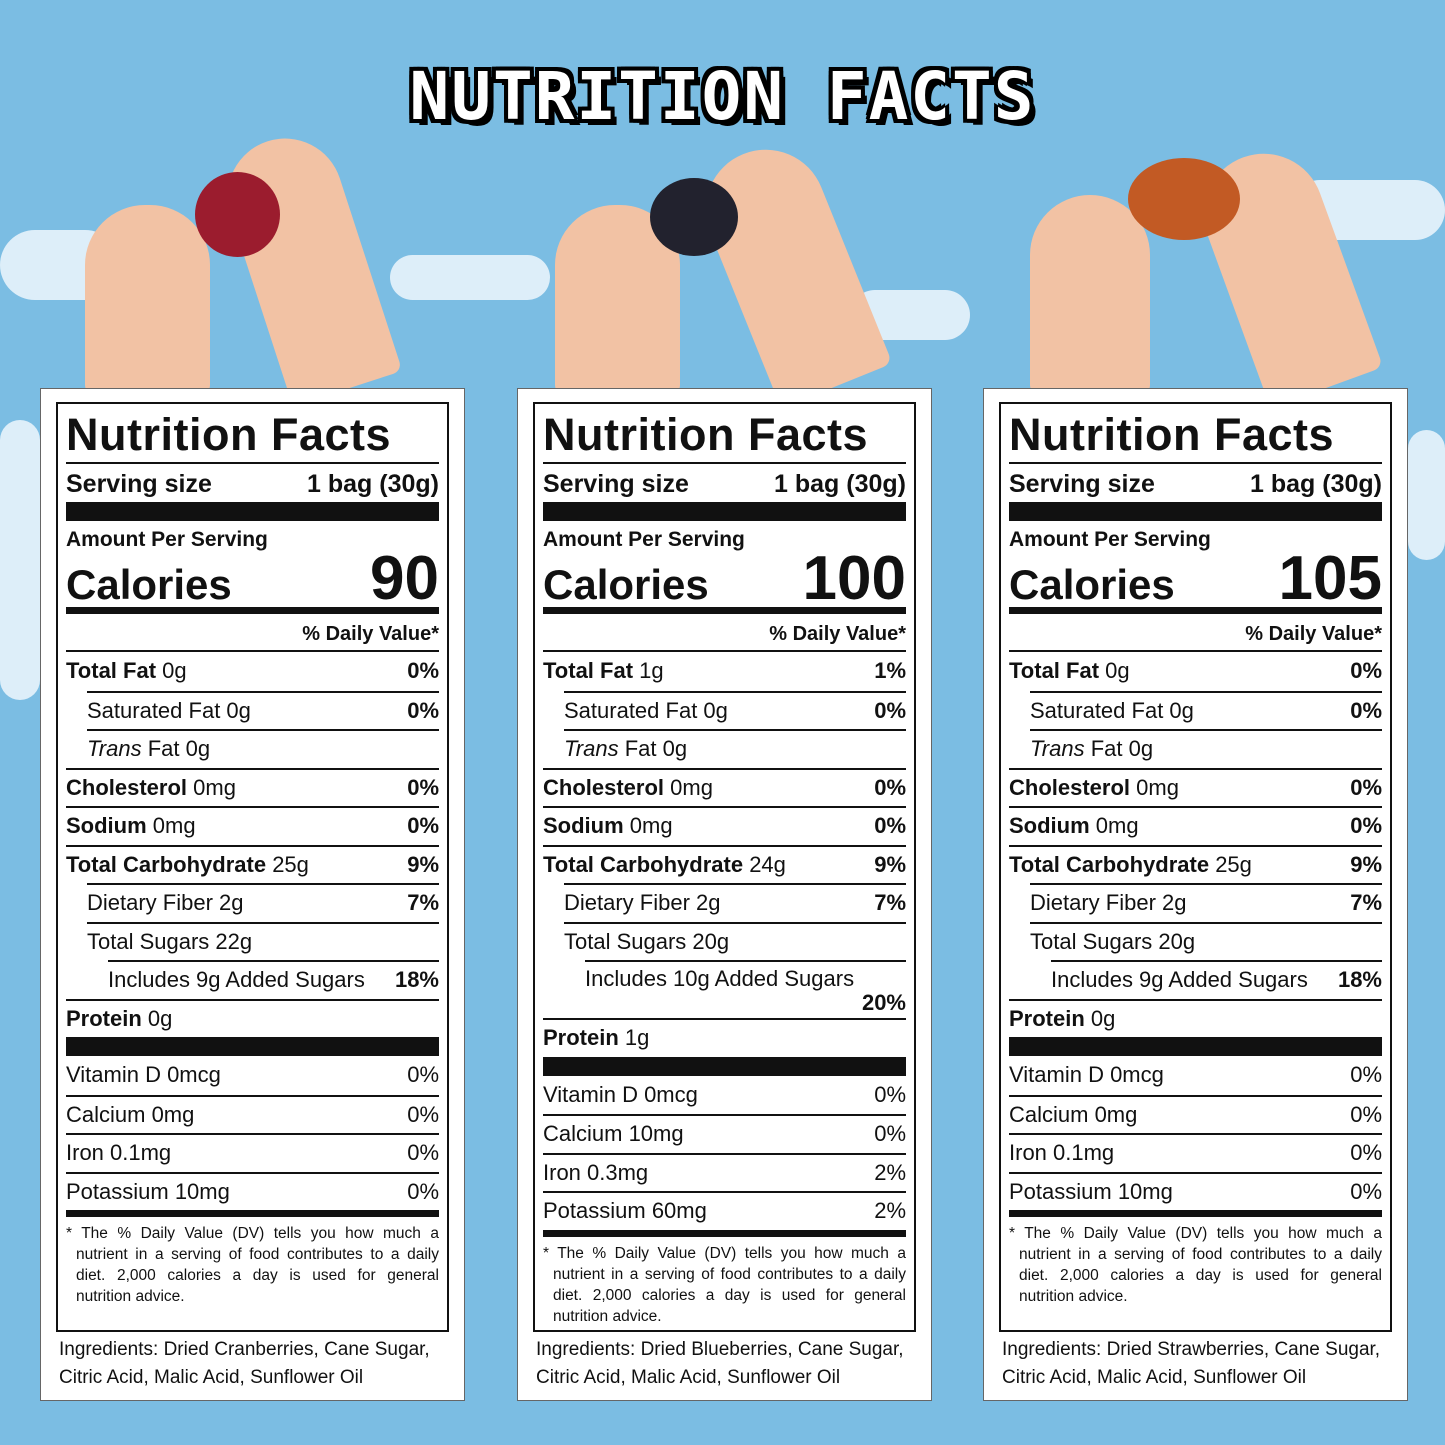 The width and height of the screenshot is (1445, 1445). What do you see at coordinates (1195, 1152) in the screenshot?
I see `vitamin-row: Iron 0.1mg 0%` at bounding box center [1195, 1152].